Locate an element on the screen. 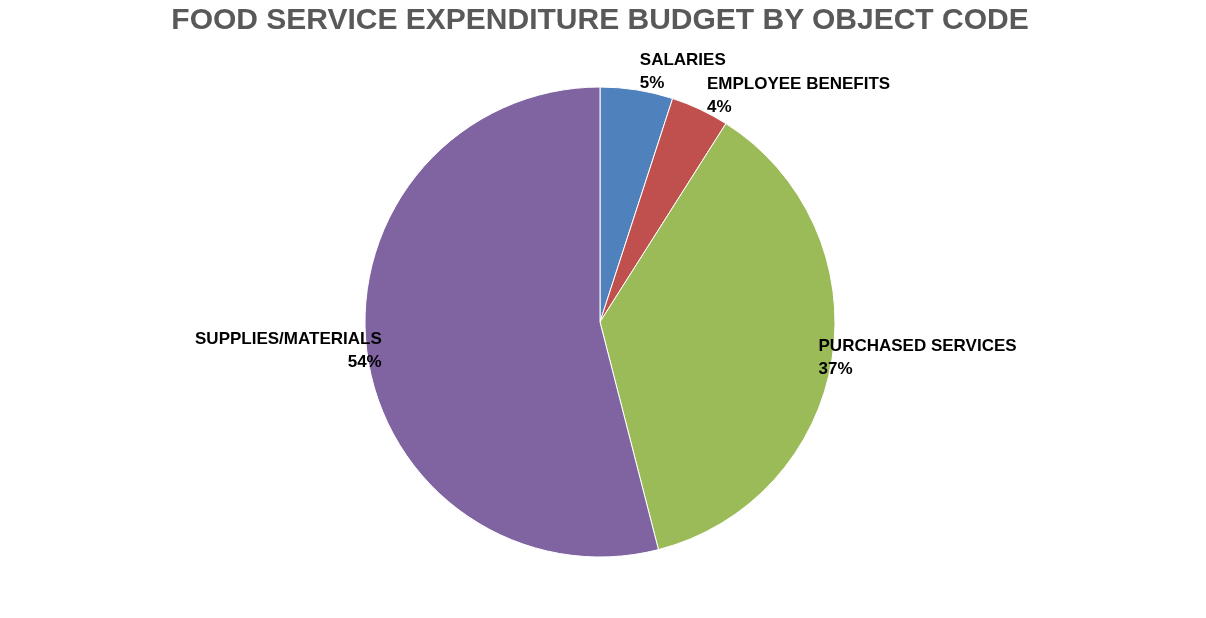 The width and height of the screenshot is (1206, 618). data-label: 5% is located at coordinates (652, 82).